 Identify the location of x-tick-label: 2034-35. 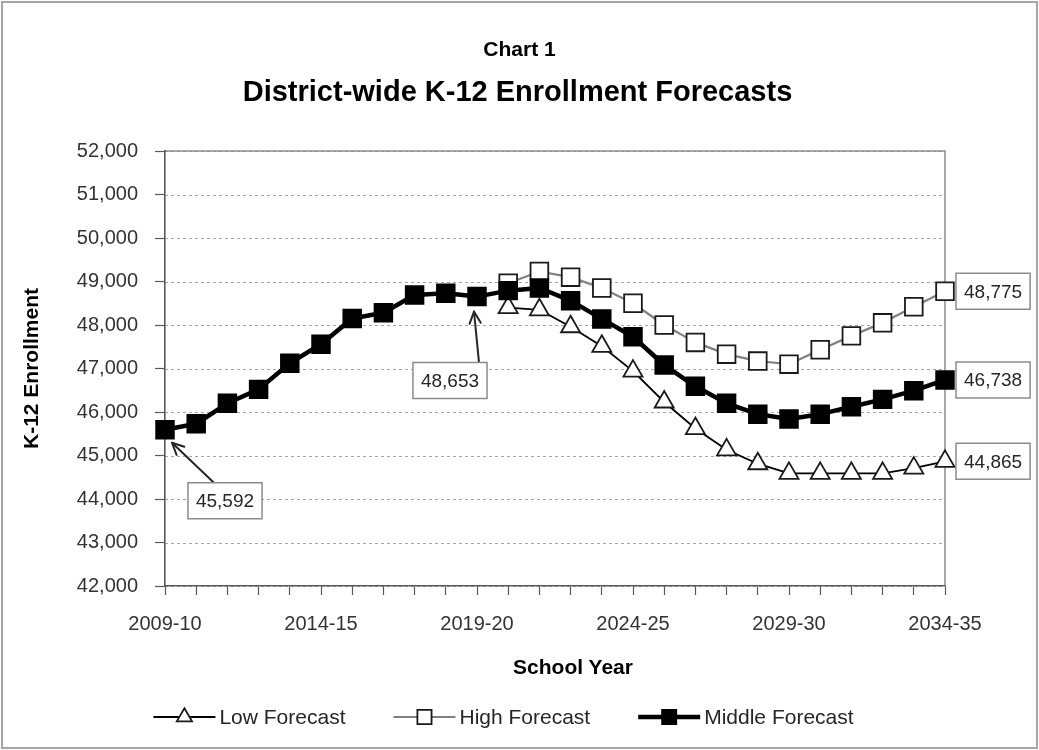
(945, 622).